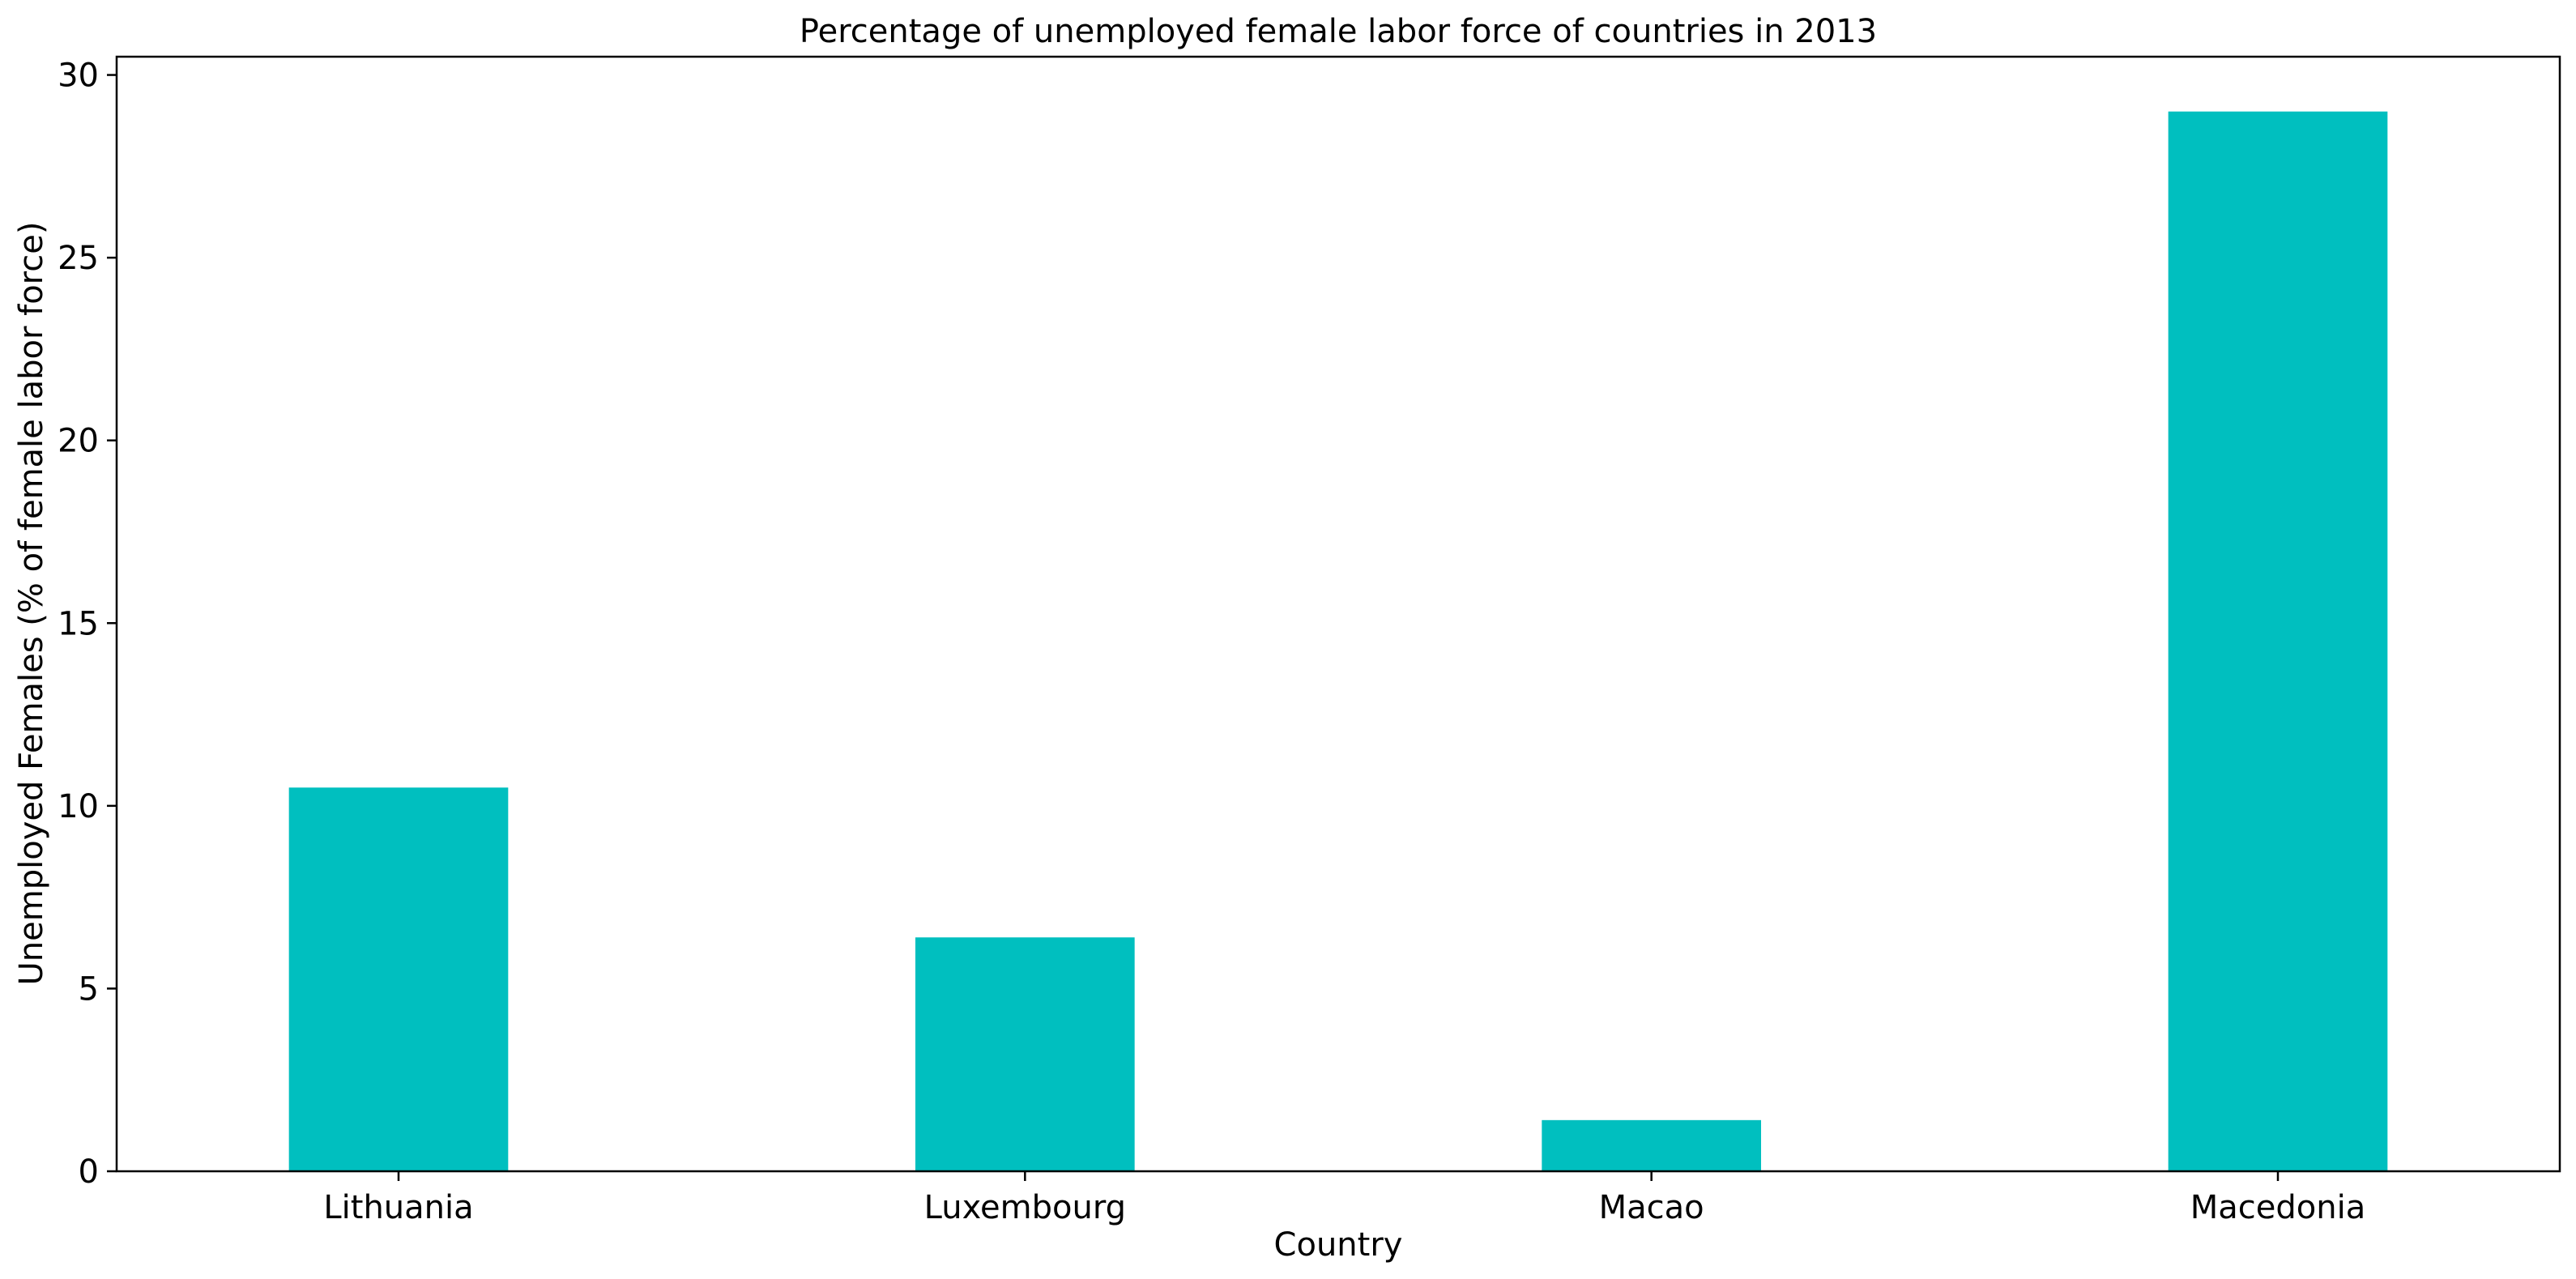 The image size is (2576, 1279). What do you see at coordinates (398, 1207) in the screenshot?
I see `x-tick-label: Lithuania` at bounding box center [398, 1207].